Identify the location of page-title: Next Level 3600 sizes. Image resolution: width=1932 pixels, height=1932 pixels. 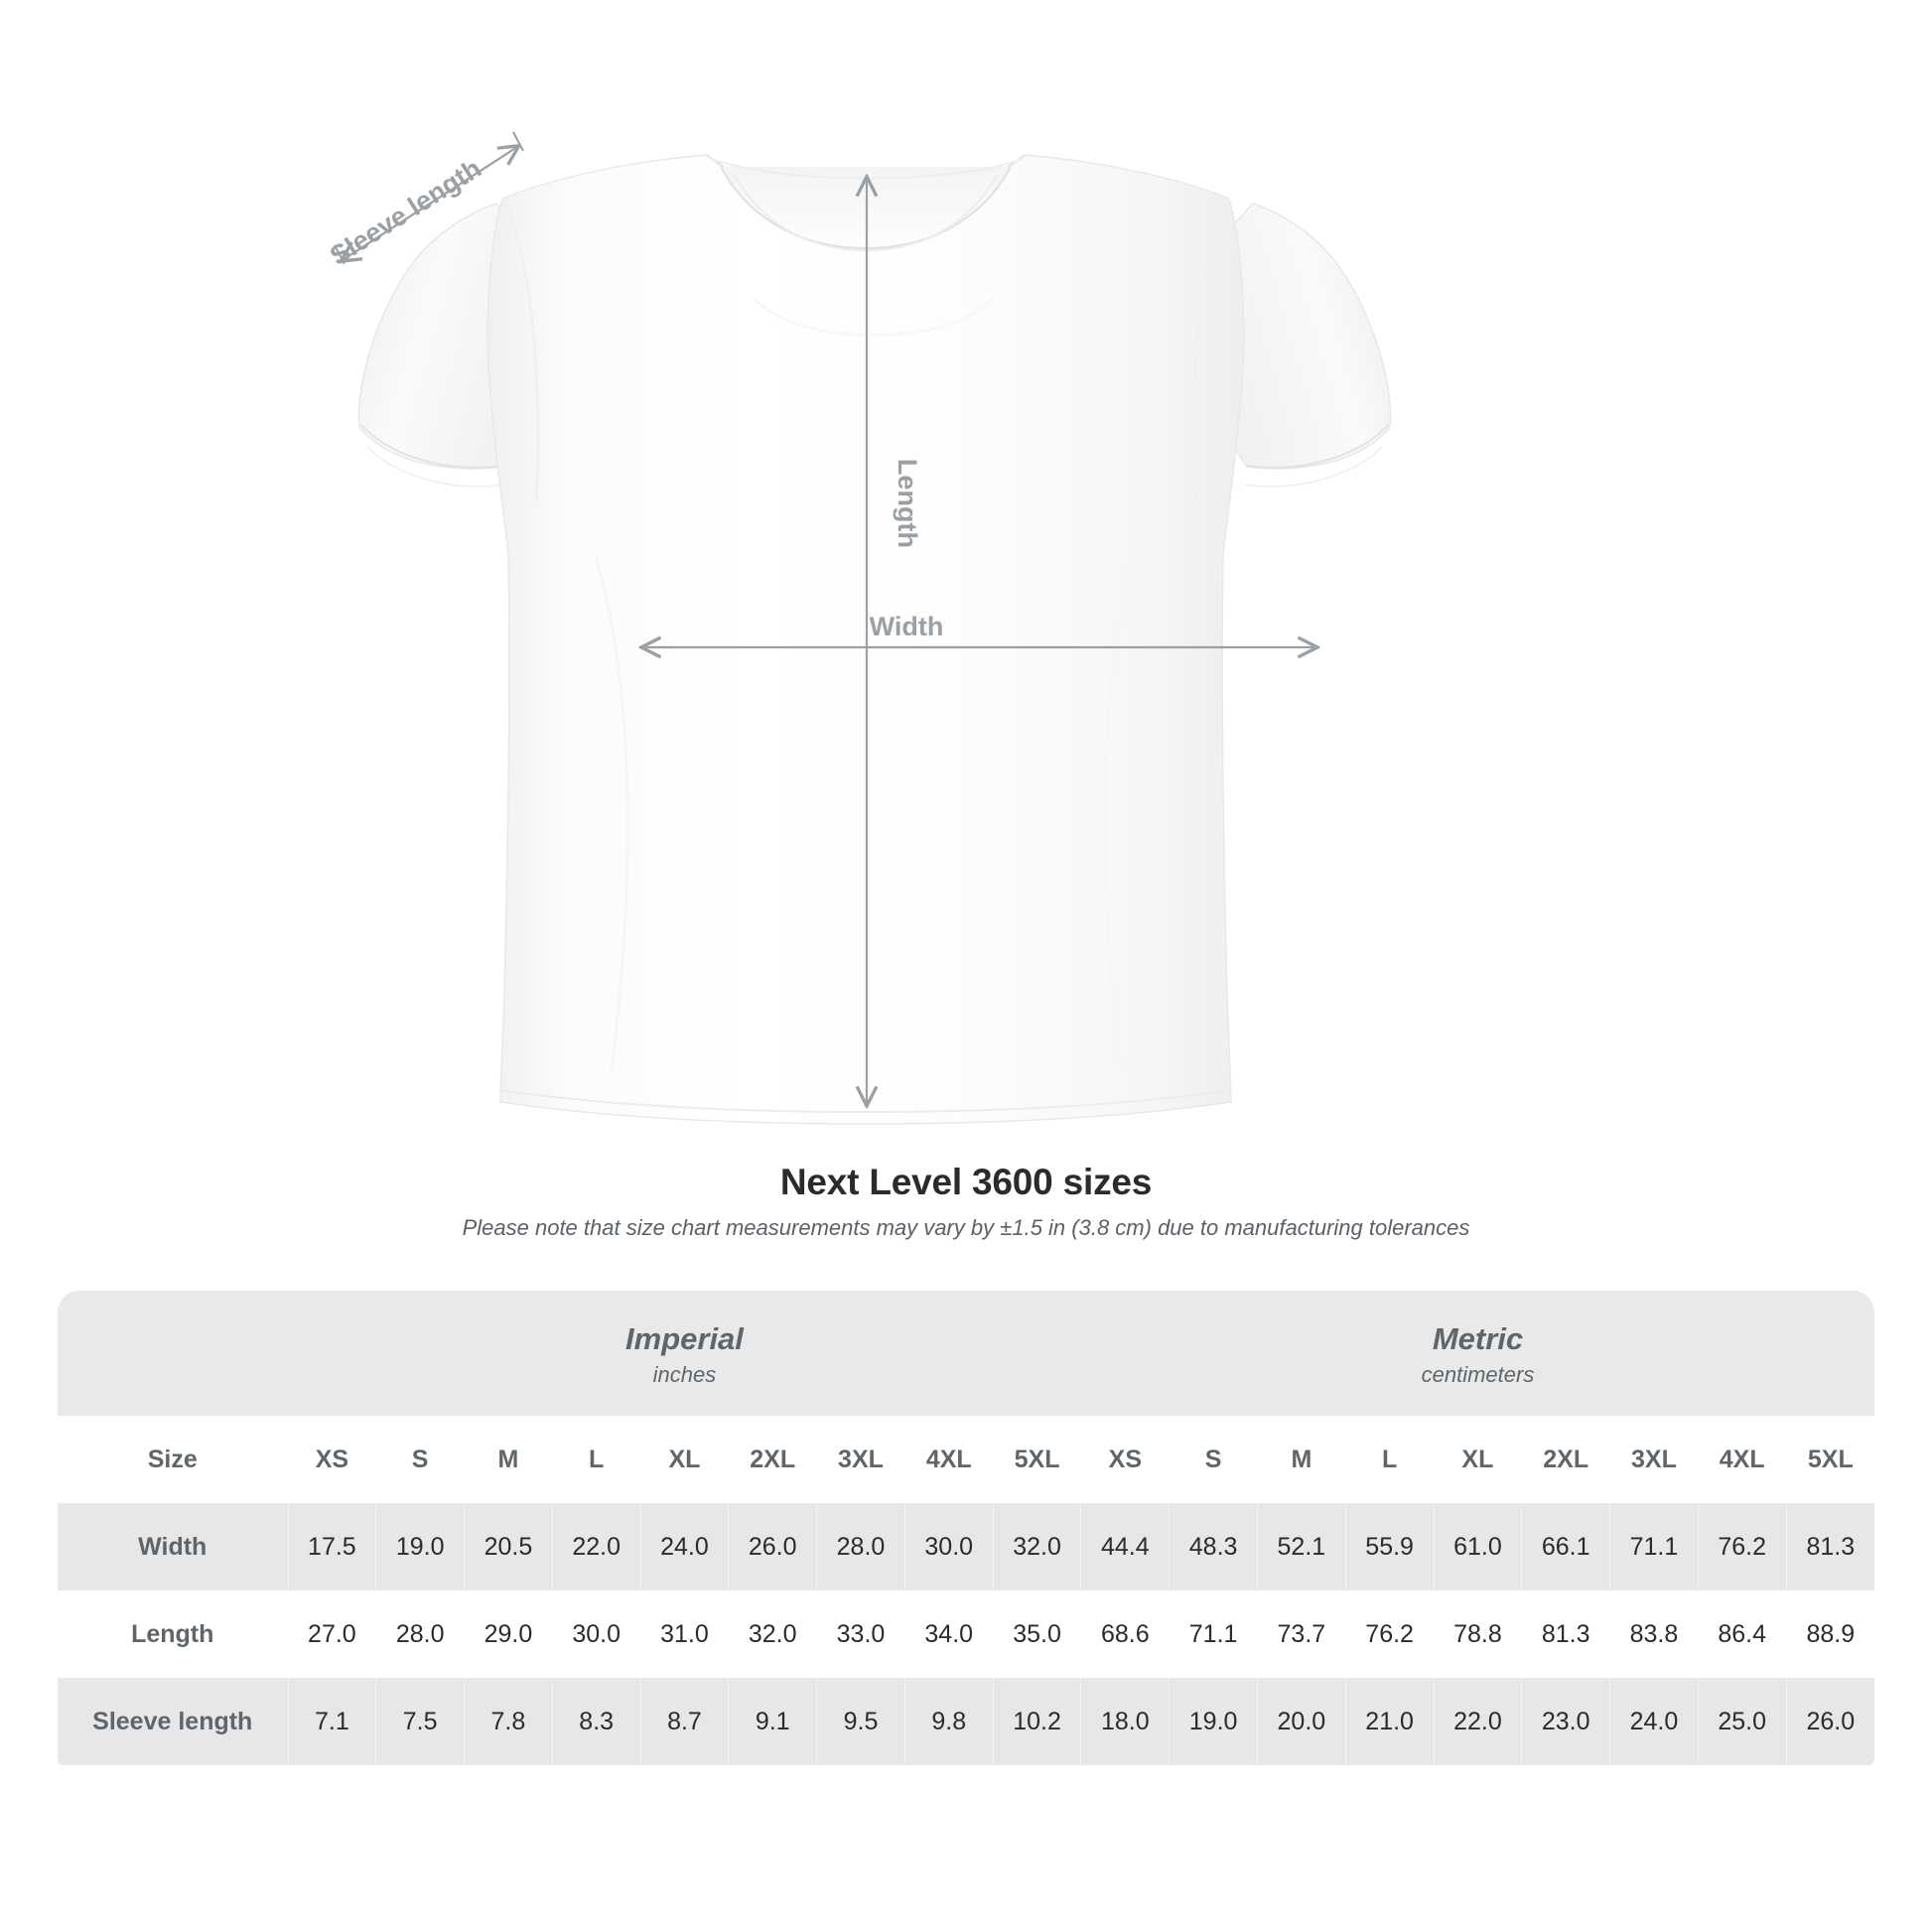
(966, 1182).